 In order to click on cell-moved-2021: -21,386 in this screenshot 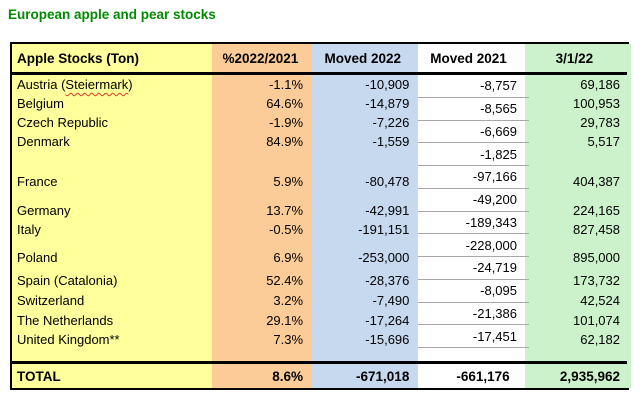, I will do `click(473, 314)`.